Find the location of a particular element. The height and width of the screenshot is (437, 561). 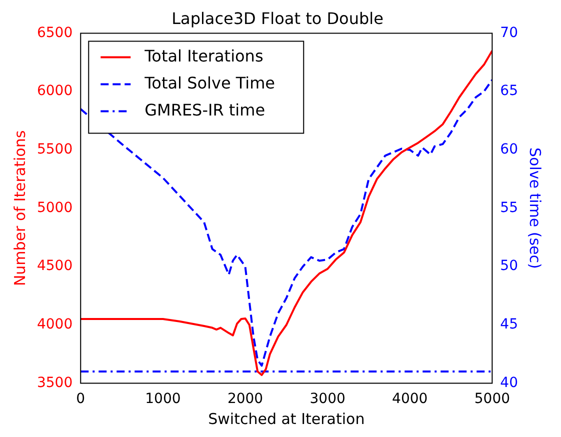

x-tick-label: 2000 is located at coordinates (245, 399).